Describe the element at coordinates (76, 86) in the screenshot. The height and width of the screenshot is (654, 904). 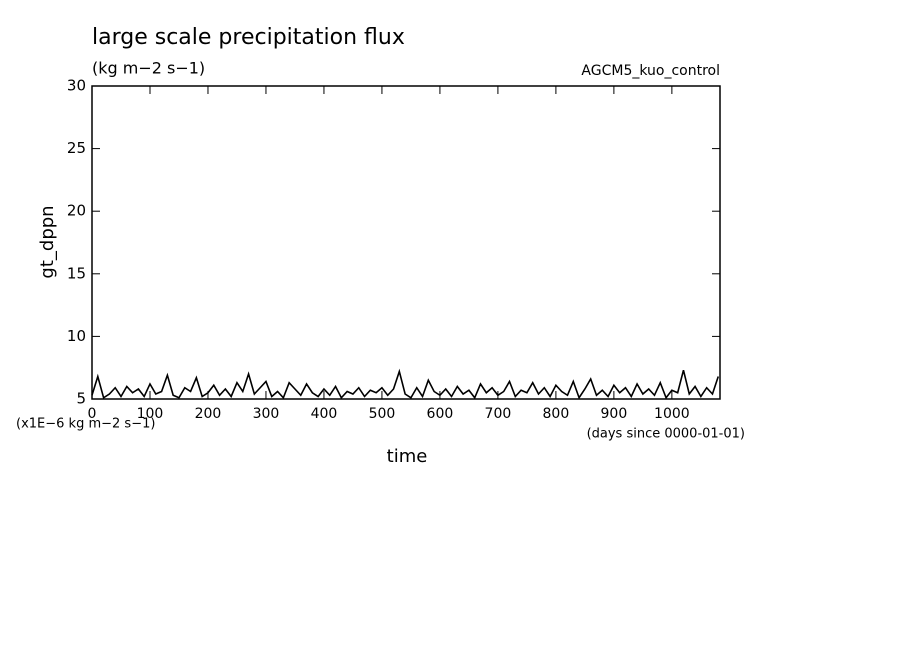
I see `y-tick-label: 30` at that location.